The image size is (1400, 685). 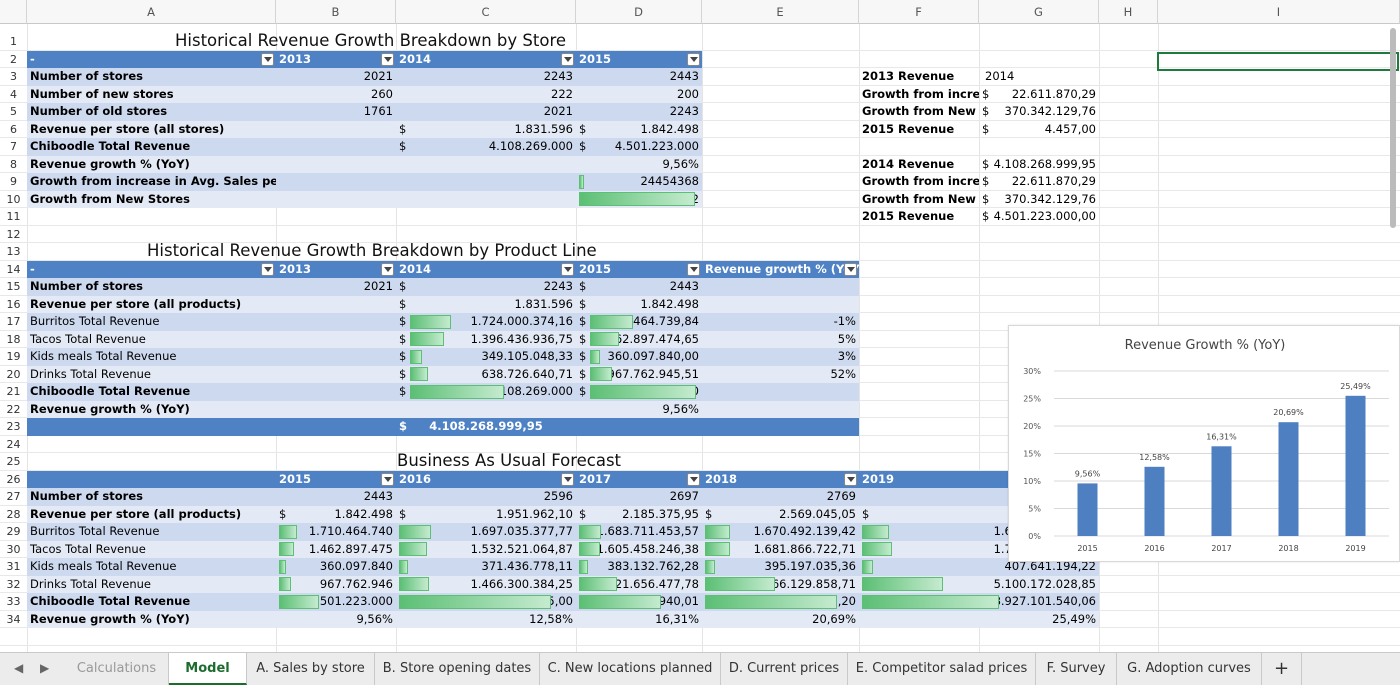 I want to click on value-2015: 4.501.223.000, so click(x=656, y=146).